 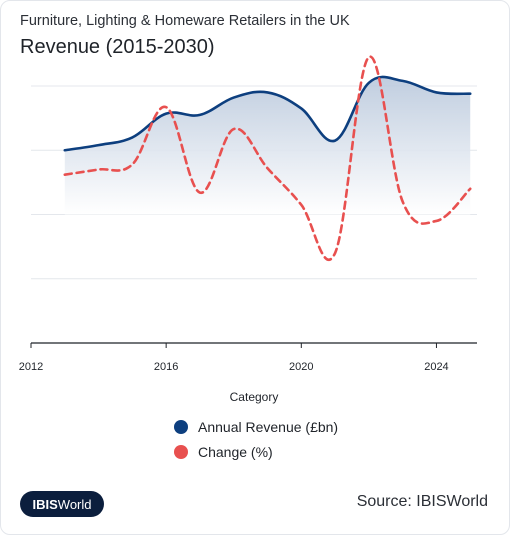 What do you see at coordinates (166, 367) in the screenshot?
I see `x-tick-label: 2016` at bounding box center [166, 367].